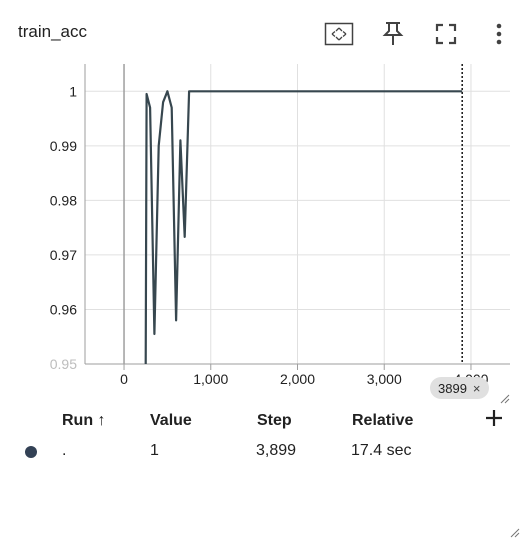  I want to click on y-tick-label: 1, so click(73, 91).